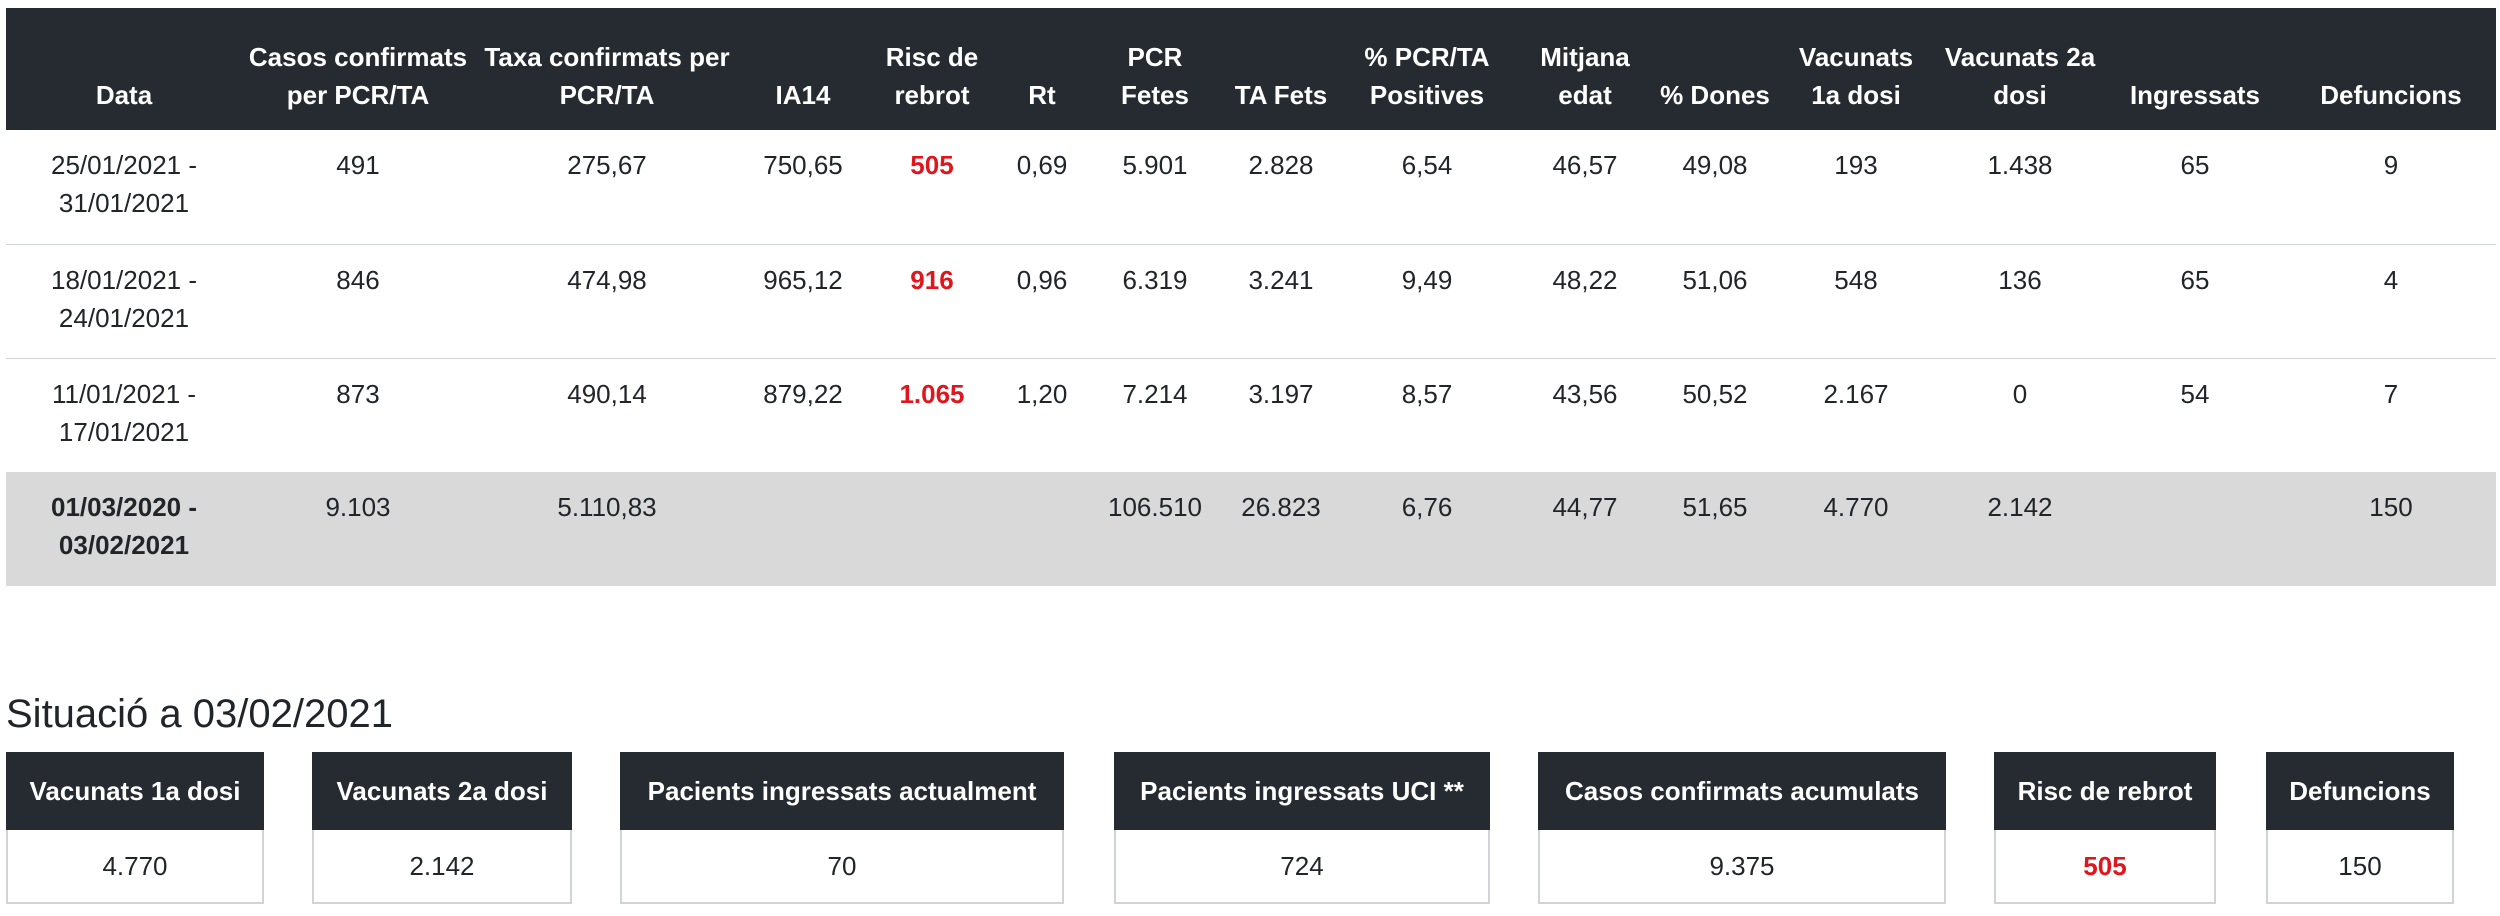  I want to click on card-defuncions: Defuncions 150, so click(2360, 828).